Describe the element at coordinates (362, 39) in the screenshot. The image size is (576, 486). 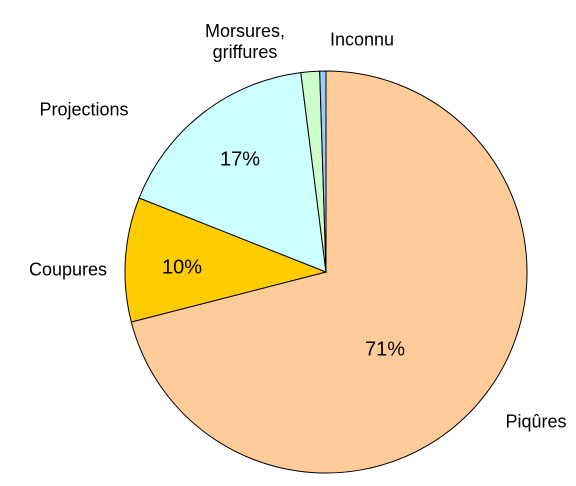
I see `category-label: Inconnu` at that location.